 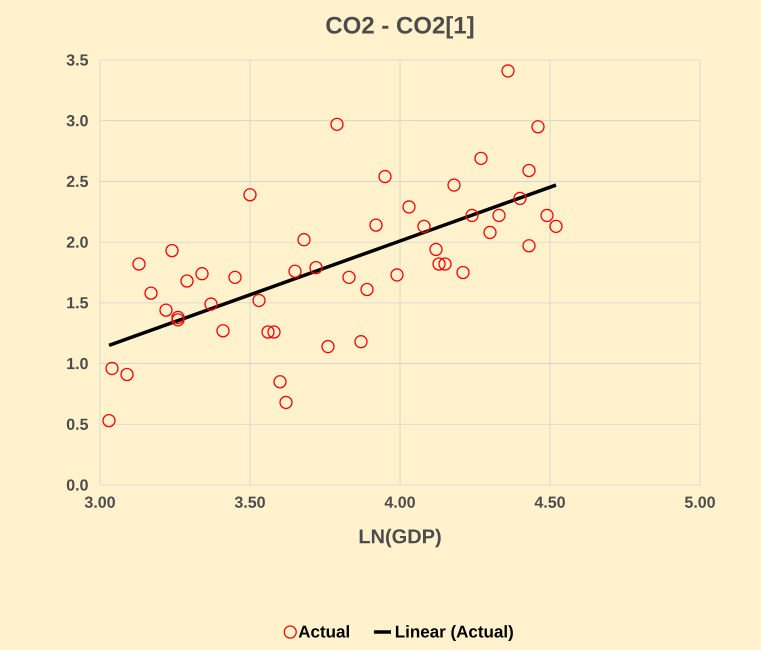 I want to click on y-tick-label: 3.0, so click(x=77, y=120).